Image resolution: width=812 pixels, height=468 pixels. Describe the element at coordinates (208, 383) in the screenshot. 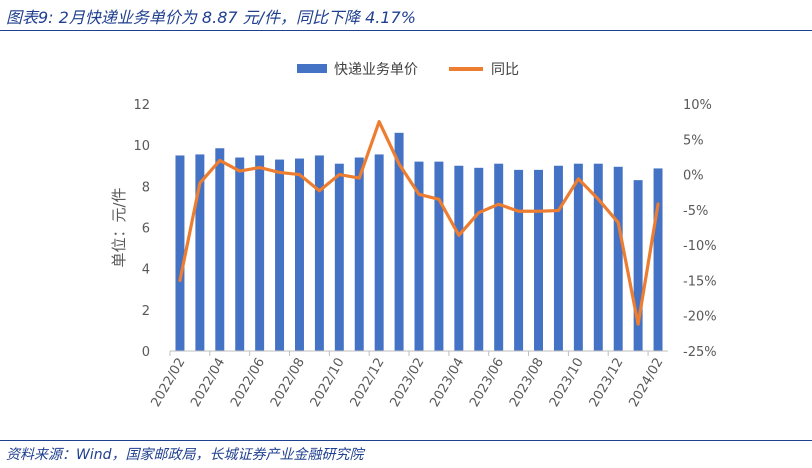

I see `x-tick-label: 2022/04` at that location.